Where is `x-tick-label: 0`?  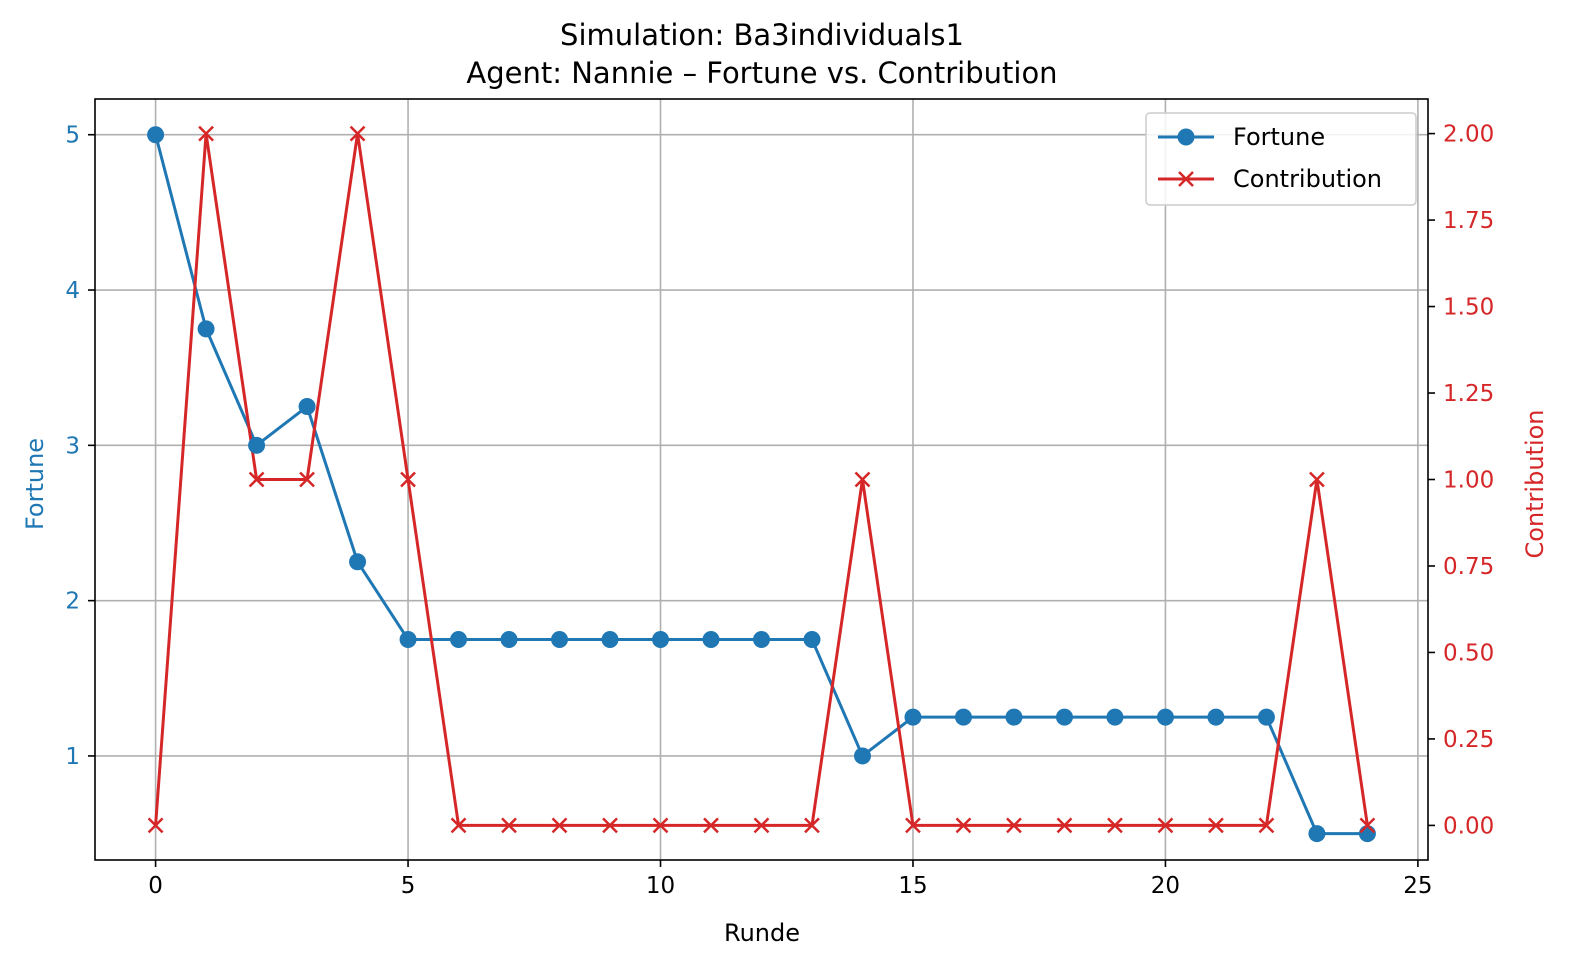
x-tick-label: 0 is located at coordinates (155, 886).